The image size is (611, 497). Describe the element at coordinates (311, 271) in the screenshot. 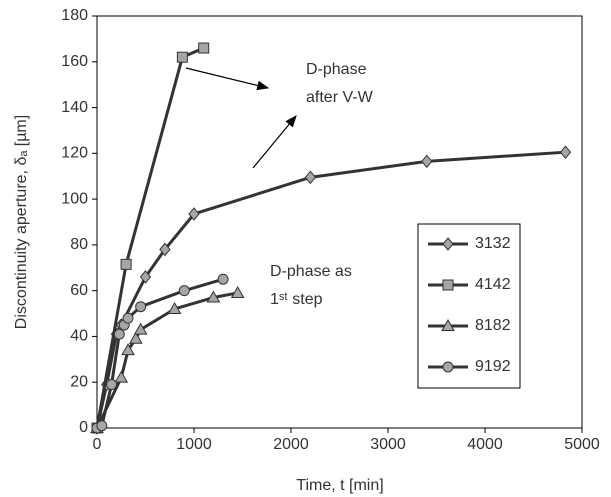

I see `annotation: D-phase as` at that location.